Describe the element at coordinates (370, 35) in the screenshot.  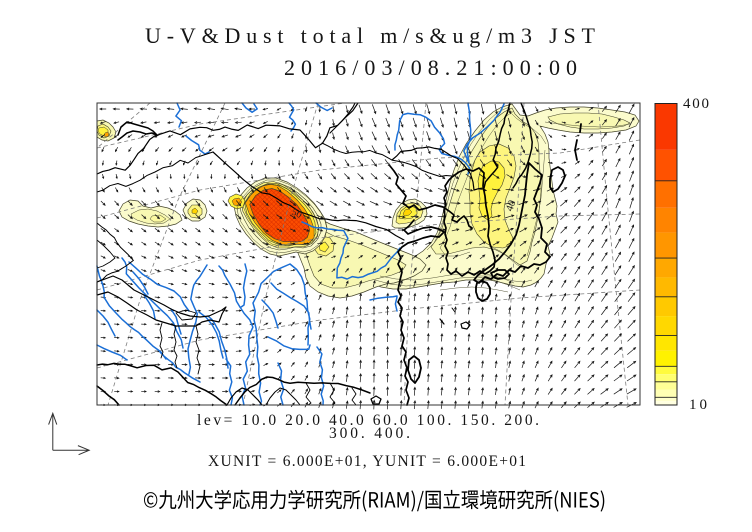
I see `svg-text: U-V&Dust total m/s&ug/m3 JST` at that location.